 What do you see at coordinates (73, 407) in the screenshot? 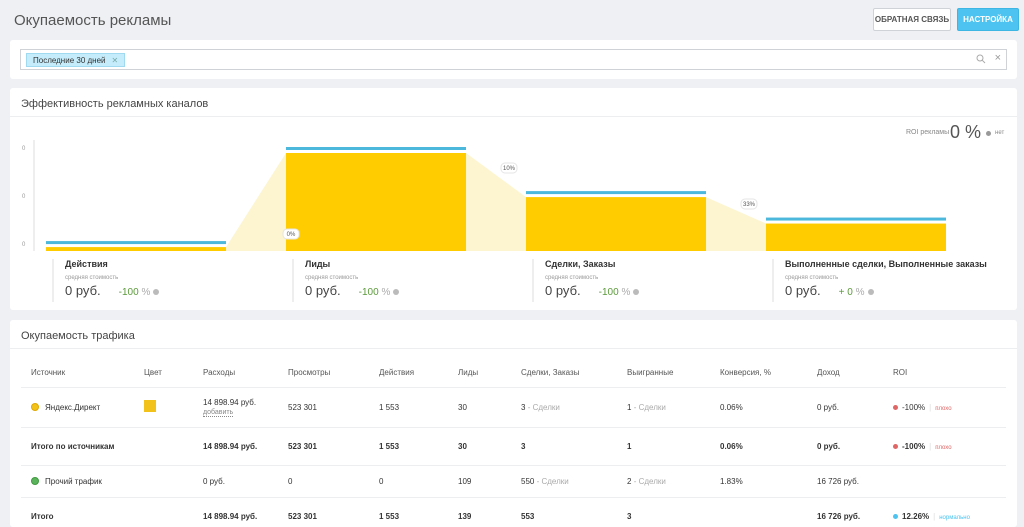
I see `source-name: Яндекс.Директ` at bounding box center [73, 407].